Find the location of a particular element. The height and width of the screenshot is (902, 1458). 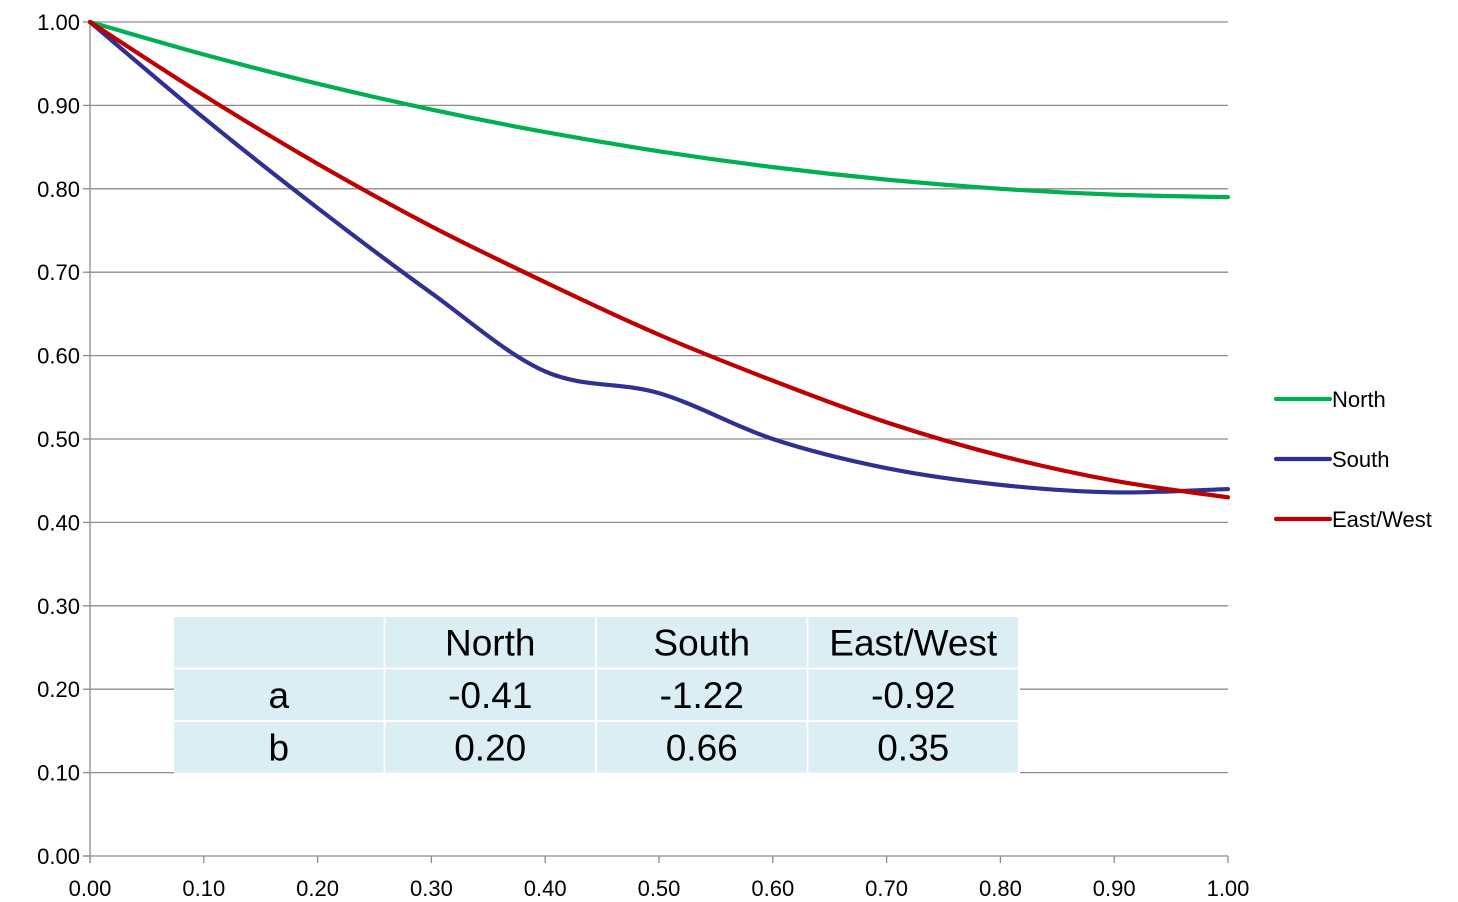

y-tick-label: 0.70 is located at coordinates (58, 272).